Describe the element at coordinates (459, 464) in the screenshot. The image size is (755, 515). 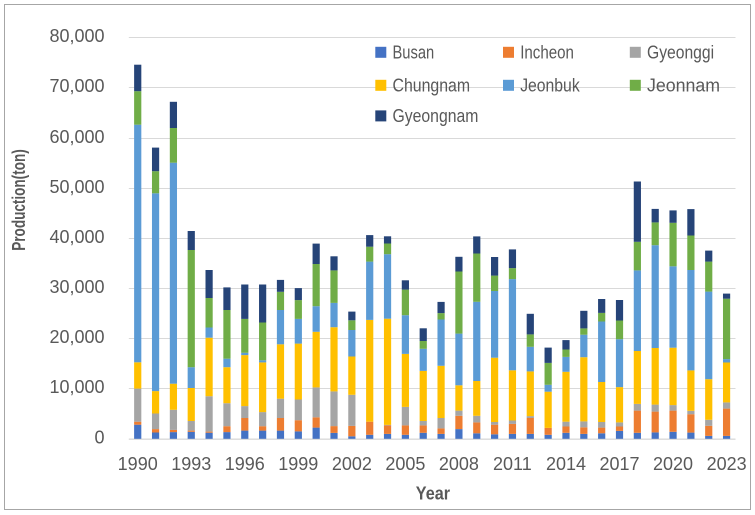
I see `svg-text: 2008` at that location.